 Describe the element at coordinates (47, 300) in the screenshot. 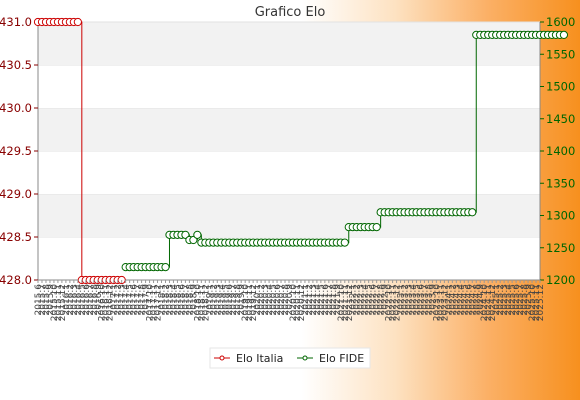

I see `x-tick-label: 2015.8` at that location.